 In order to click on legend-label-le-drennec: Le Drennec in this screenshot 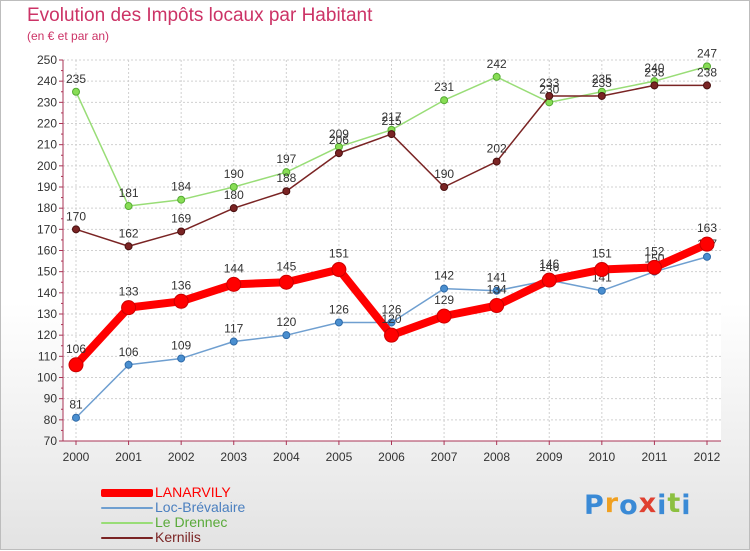, I will do `click(191, 522)`.